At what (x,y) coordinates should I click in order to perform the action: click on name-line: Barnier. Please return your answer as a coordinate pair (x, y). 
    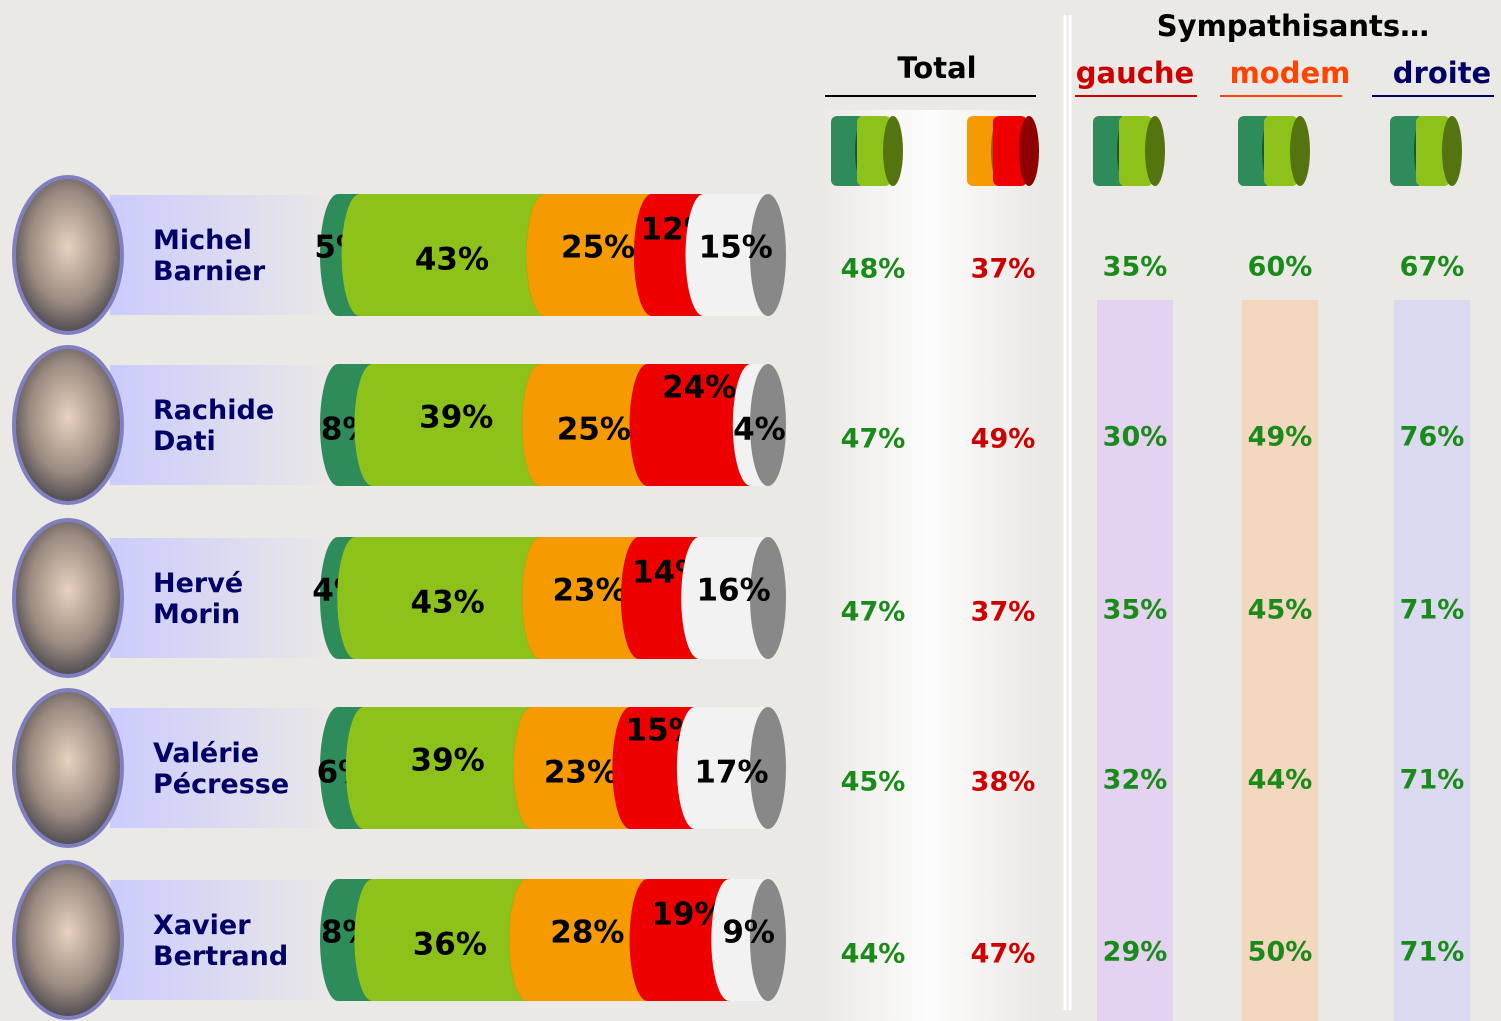
    Looking at the image, I should click on (209, 271).